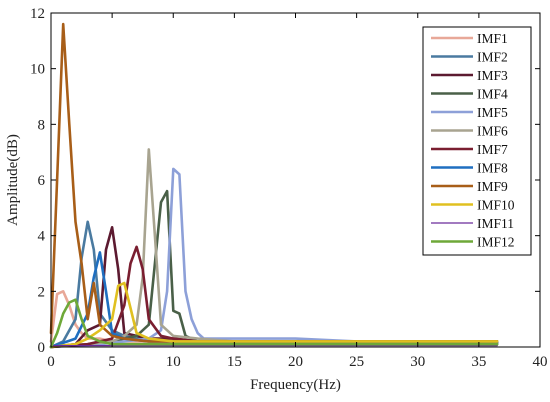 Image resolution: width=550 pixels, height=402 pixels. What do you see at coordinates (42, 292) in the screenshot?
I see `y-tick-label: 2` at bounding box center [42, 292].